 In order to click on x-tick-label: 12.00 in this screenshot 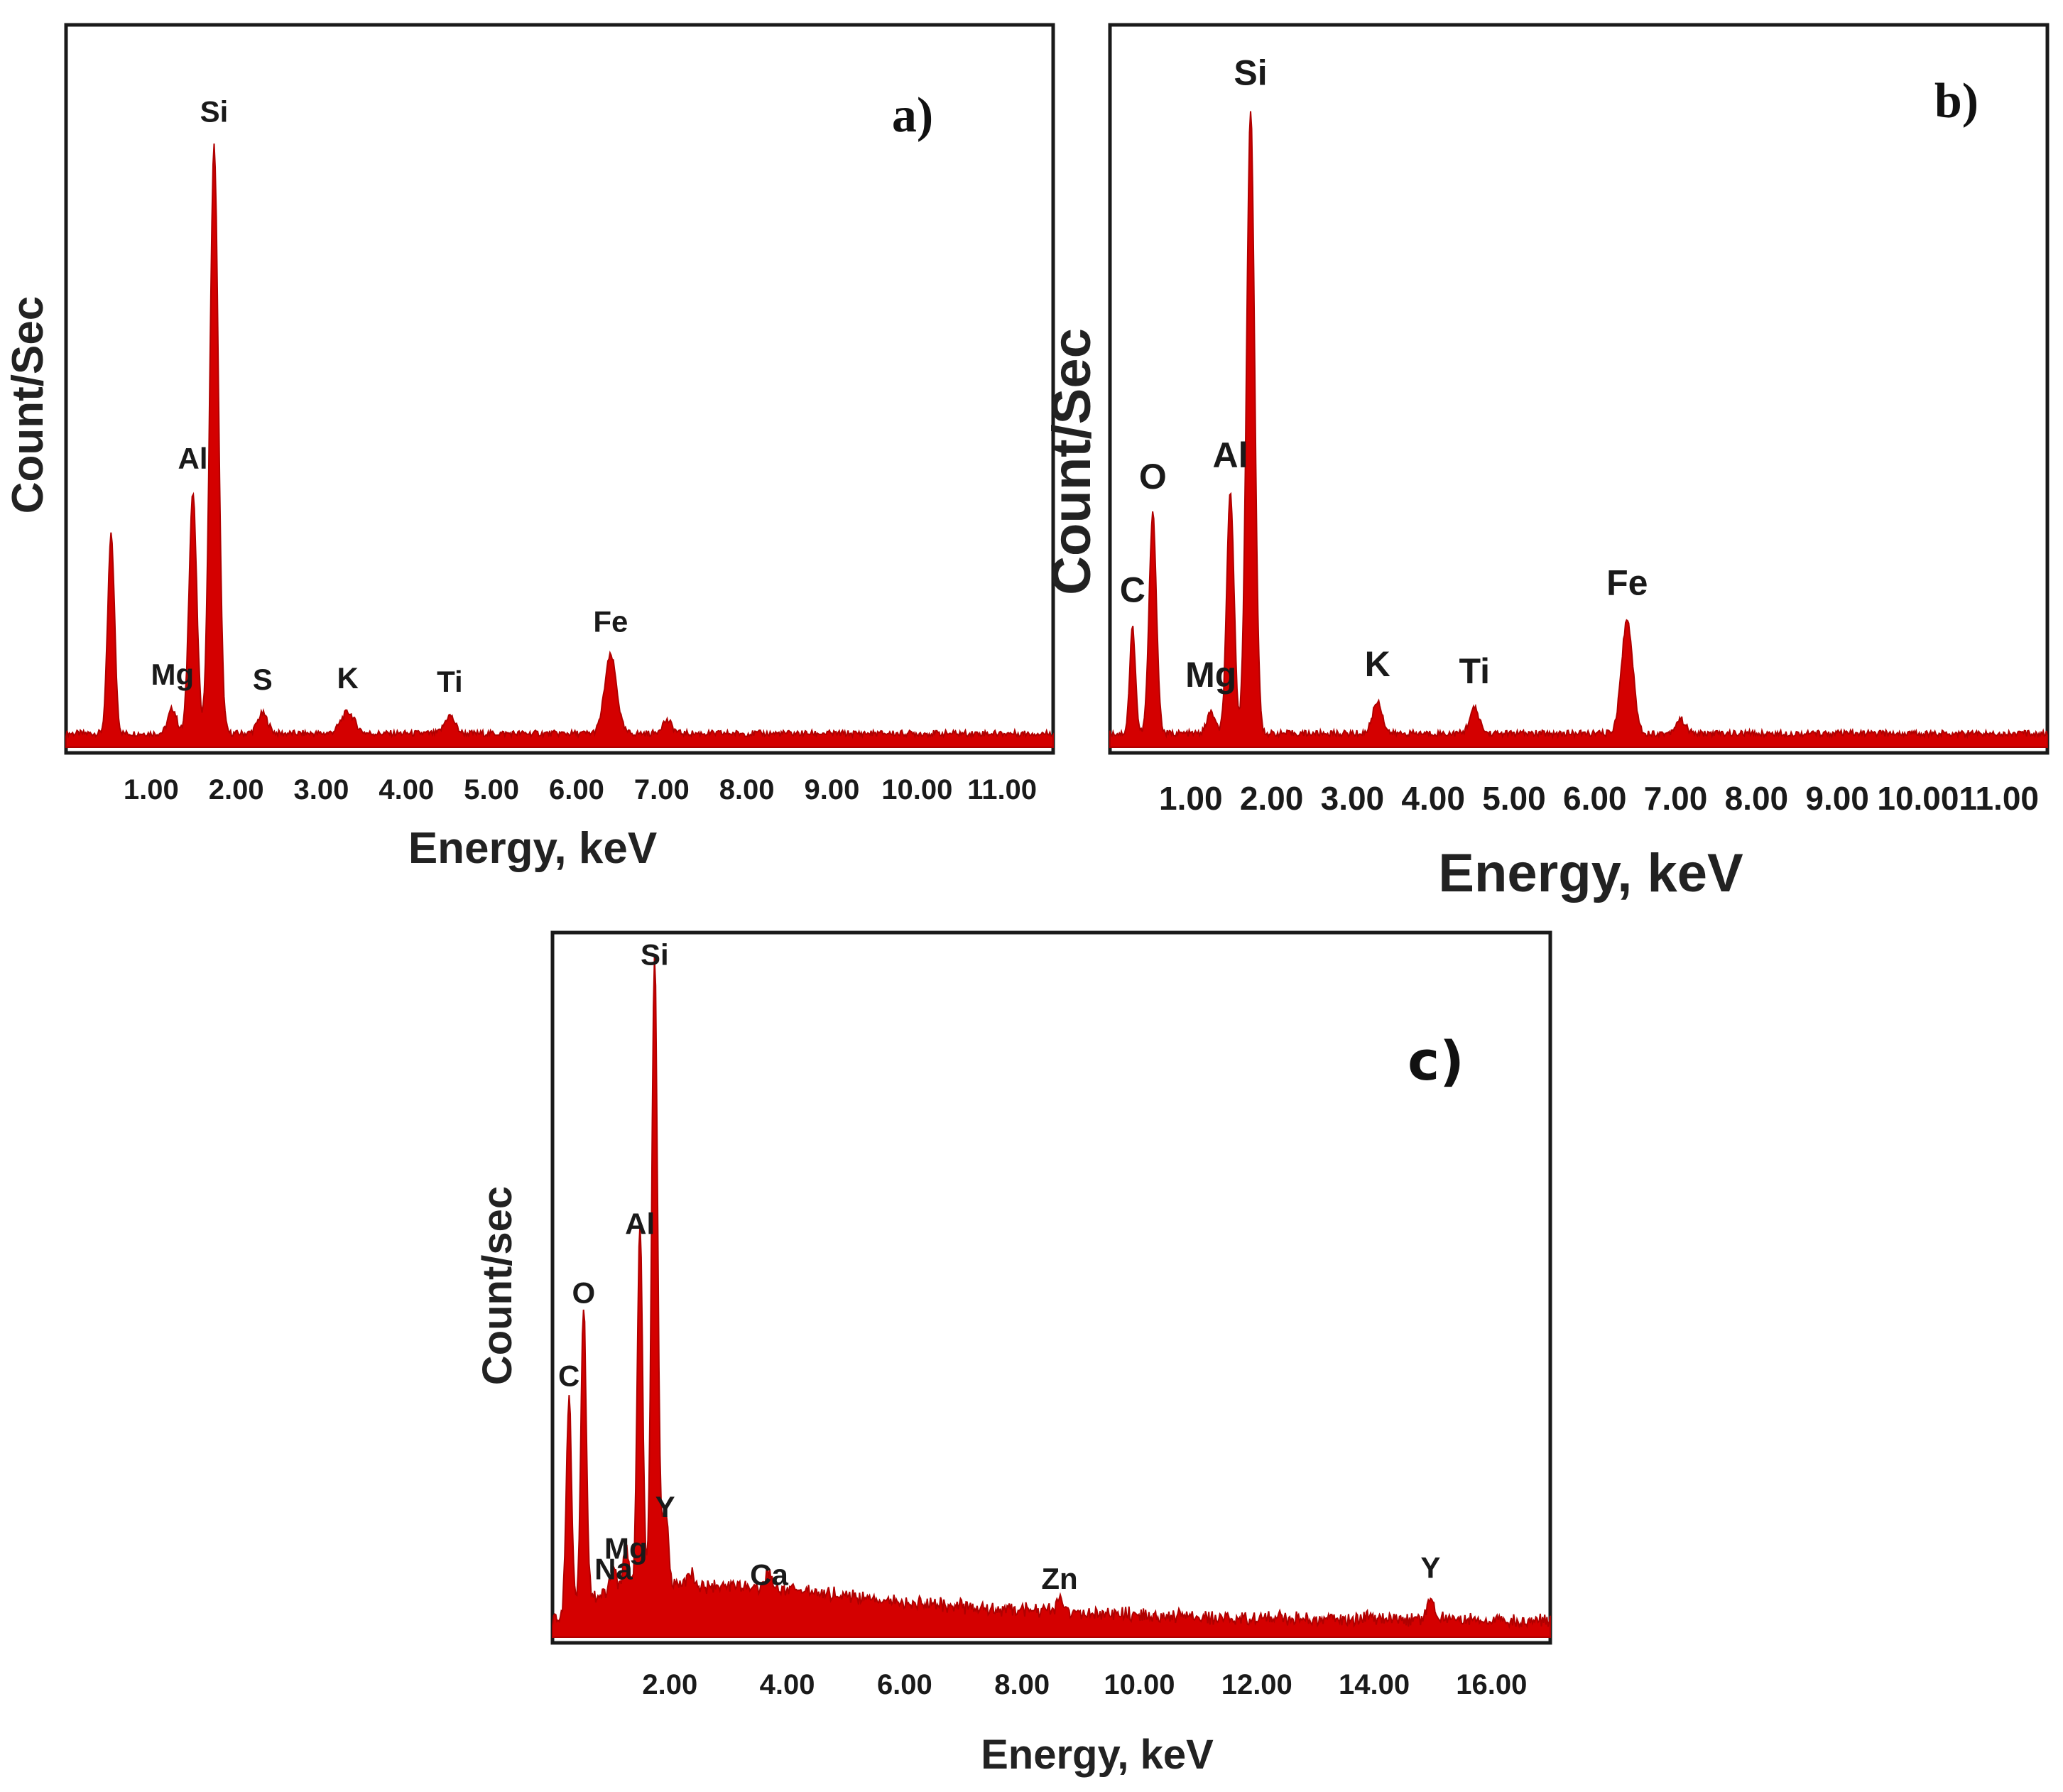, I will do `click(1256, 1685)`.